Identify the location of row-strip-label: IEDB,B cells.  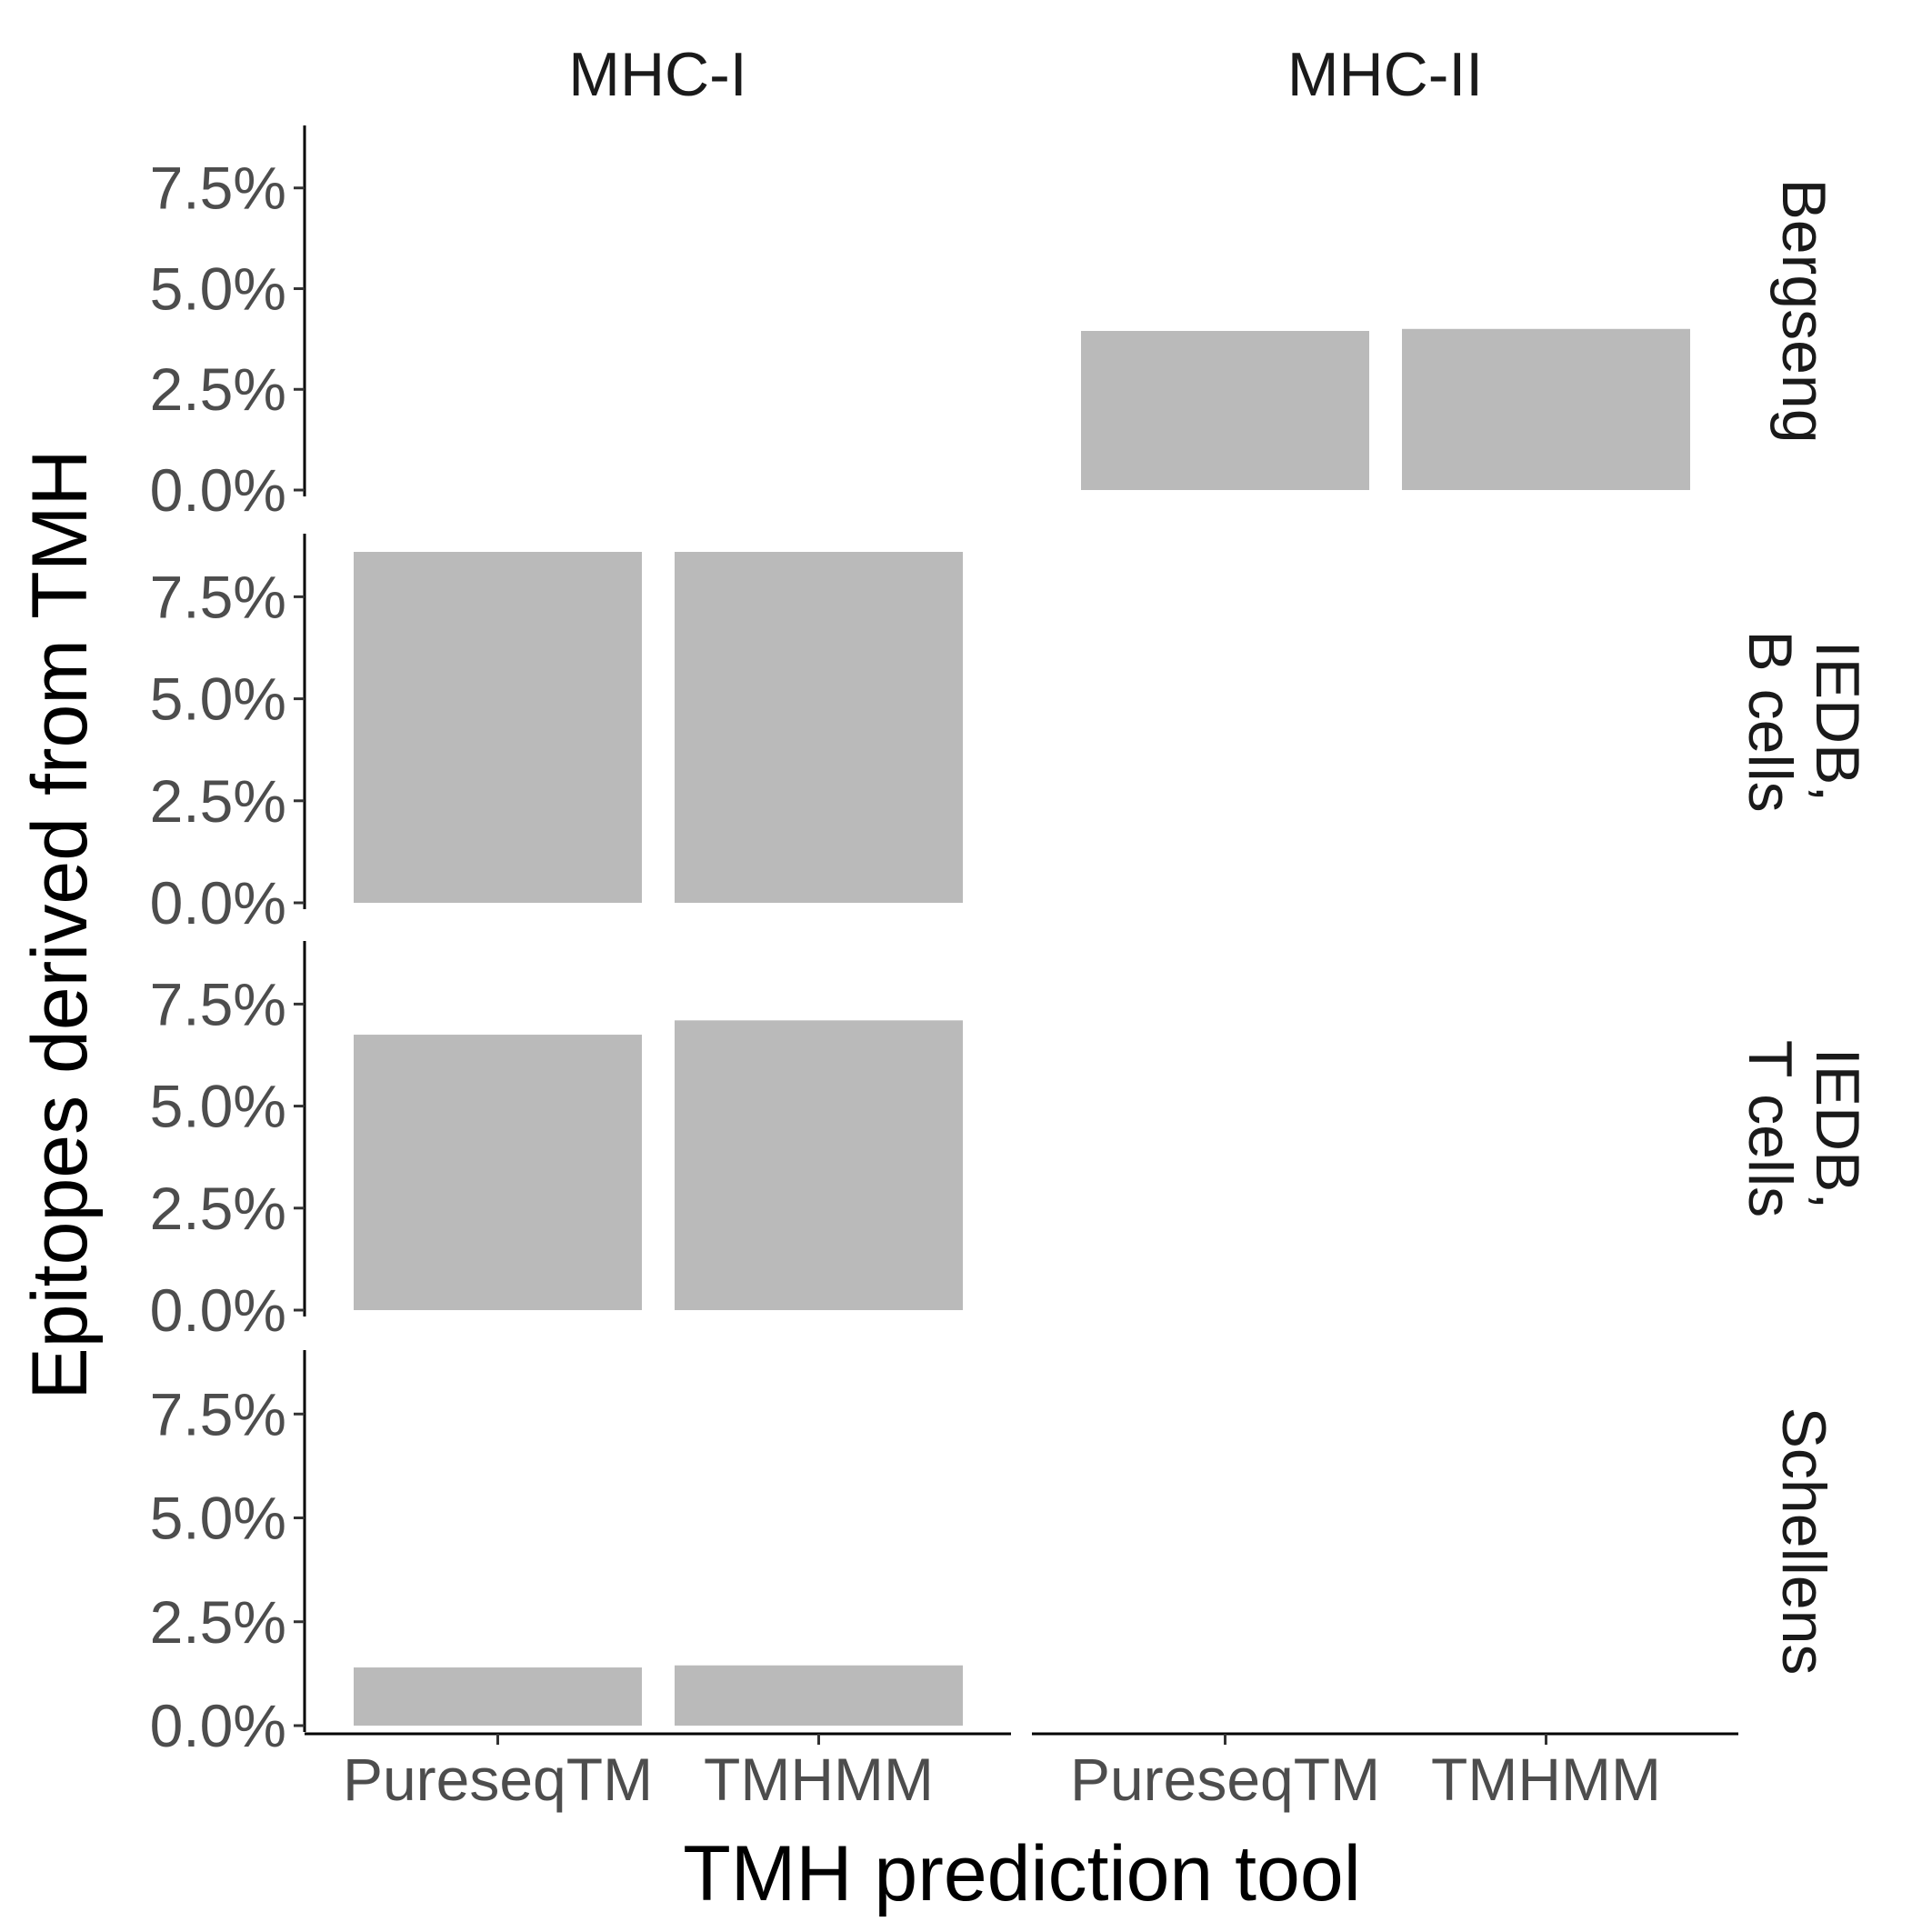
(1804, 721).